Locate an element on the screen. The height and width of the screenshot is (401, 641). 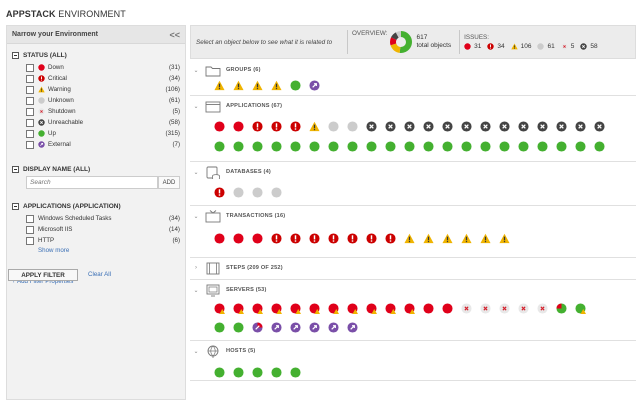
status-filter-shutdown: Shutdown (5) is located at coordinates (96, 111).